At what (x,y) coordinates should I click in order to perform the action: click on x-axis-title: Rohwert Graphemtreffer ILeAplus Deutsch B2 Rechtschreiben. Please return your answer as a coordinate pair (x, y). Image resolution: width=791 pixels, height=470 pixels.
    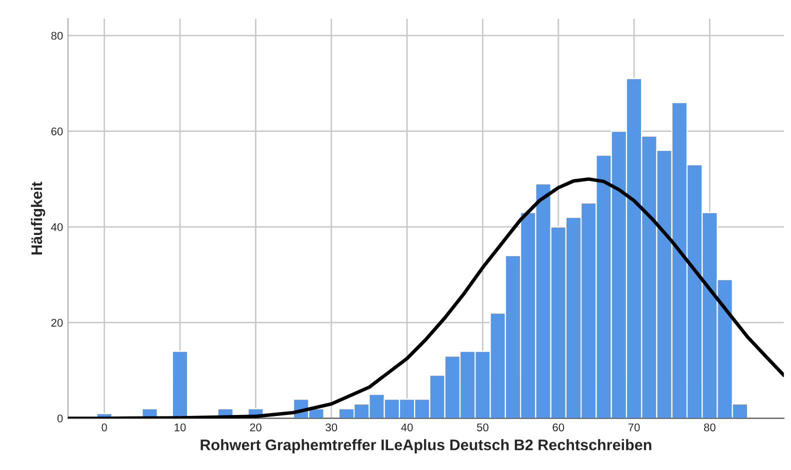
    Looking at the image, I should click on (426, 446).